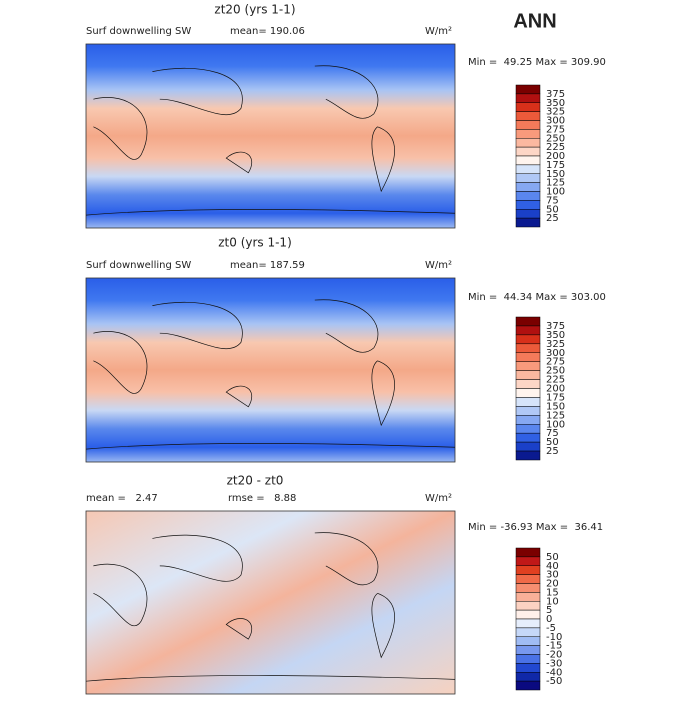  I want to click on panel-title: zt0 (yrs 1-1), so click(255, 243).